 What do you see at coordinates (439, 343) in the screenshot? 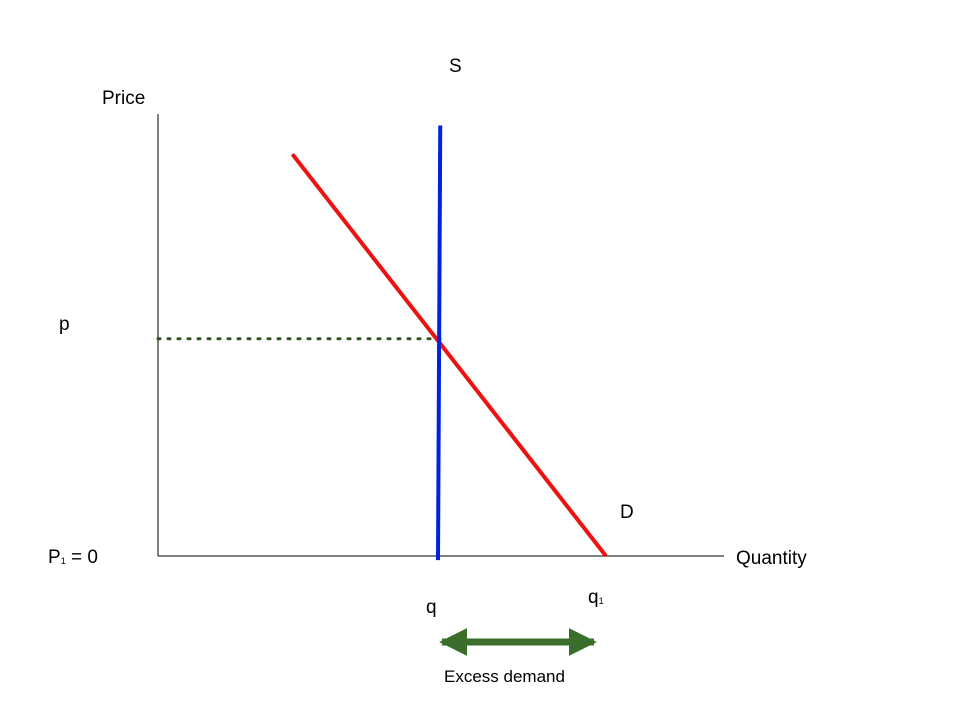
I see `supply-curve` at bounding box center [439, 343].